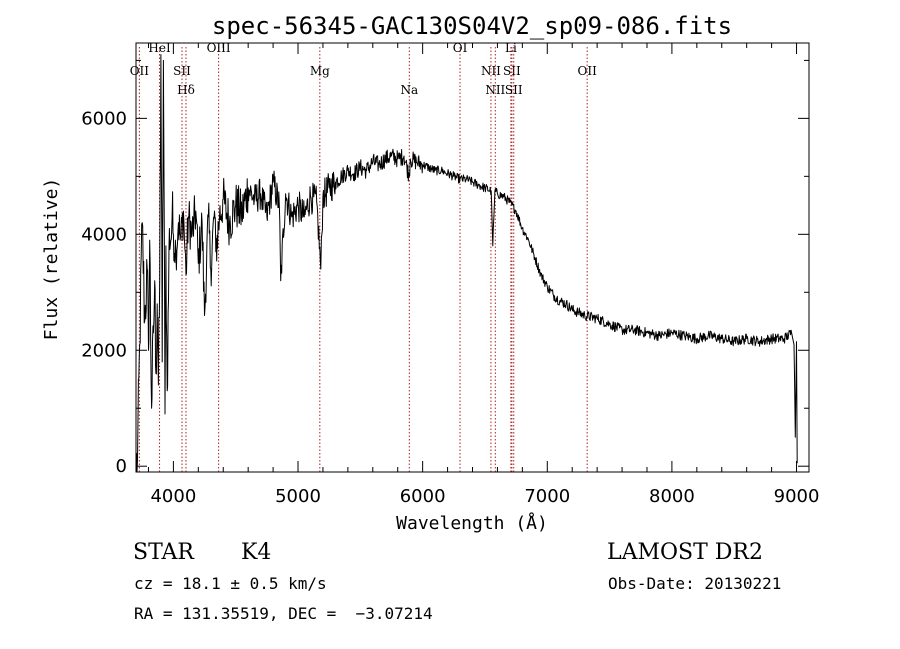 The image size is (900, 649). What do you see at coordinates (256, 552) in the screenshot?
I see `subclass-label: K4` at bounding box center [256, 552].